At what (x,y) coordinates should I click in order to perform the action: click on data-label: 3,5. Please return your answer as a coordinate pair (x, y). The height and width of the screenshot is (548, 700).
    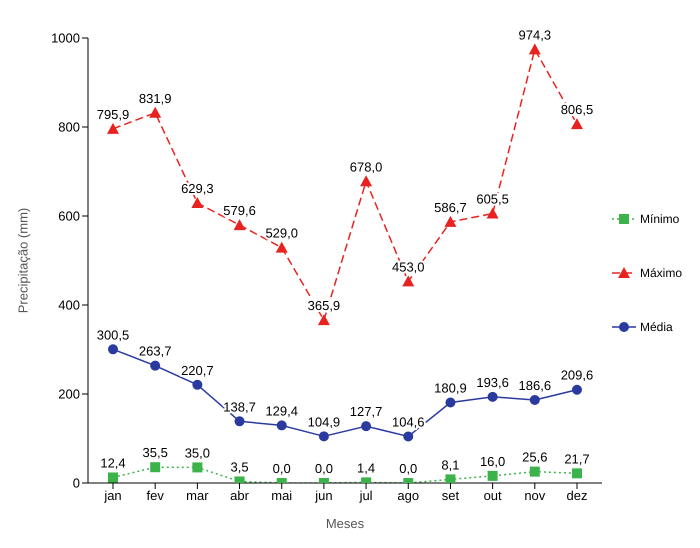
    Looking at the image, I should click on (239, 466).